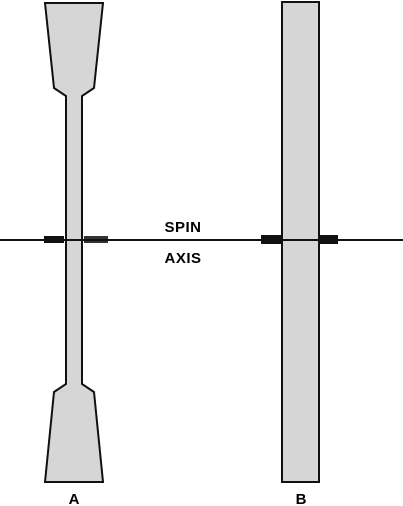 This screenshot has width=403, height=506. I want to click on part-a-label: A, so click(74, 498).